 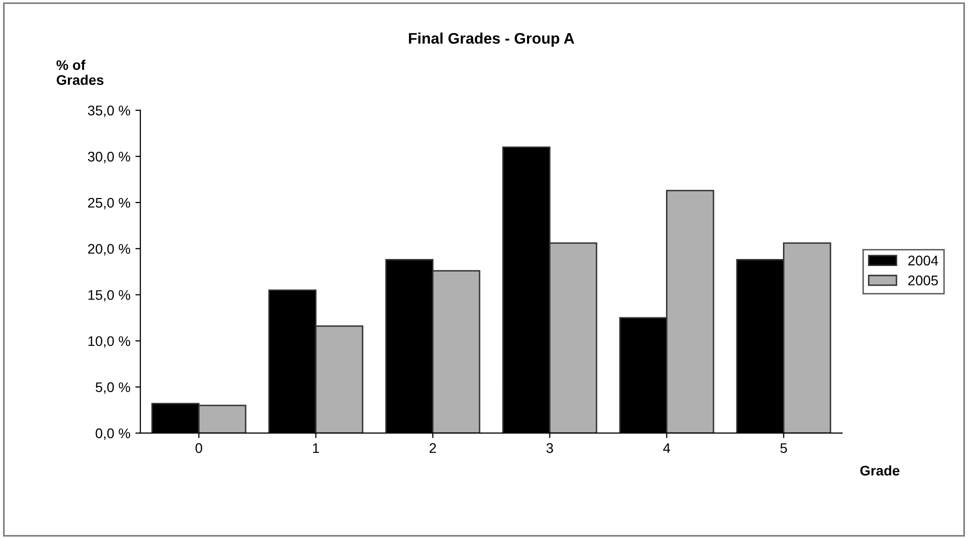 What do you see at coordinates (113, 434) in the screenshot?
I see `y-tick-label: 0,0 %` at bounding box center [113, 434].